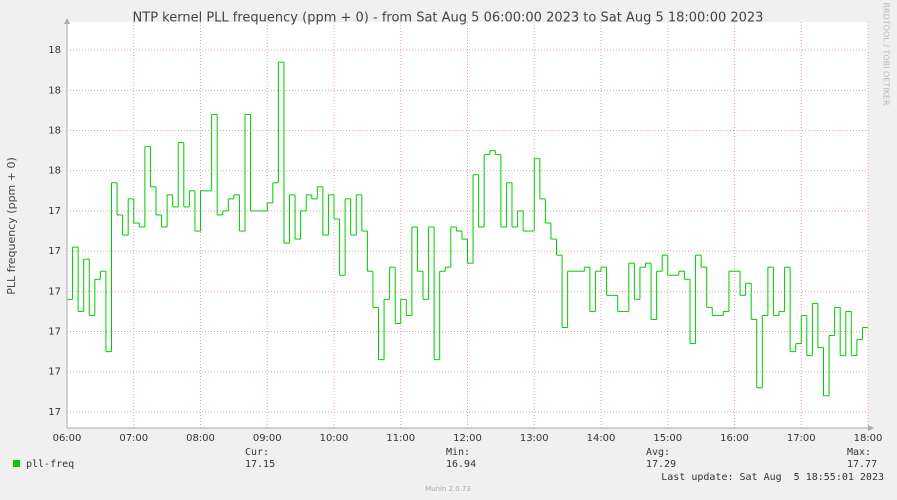  What do you see at coordinates (16, 463) in the screenshot?
I see `legend-swatch` at bounding box center [16, 463].